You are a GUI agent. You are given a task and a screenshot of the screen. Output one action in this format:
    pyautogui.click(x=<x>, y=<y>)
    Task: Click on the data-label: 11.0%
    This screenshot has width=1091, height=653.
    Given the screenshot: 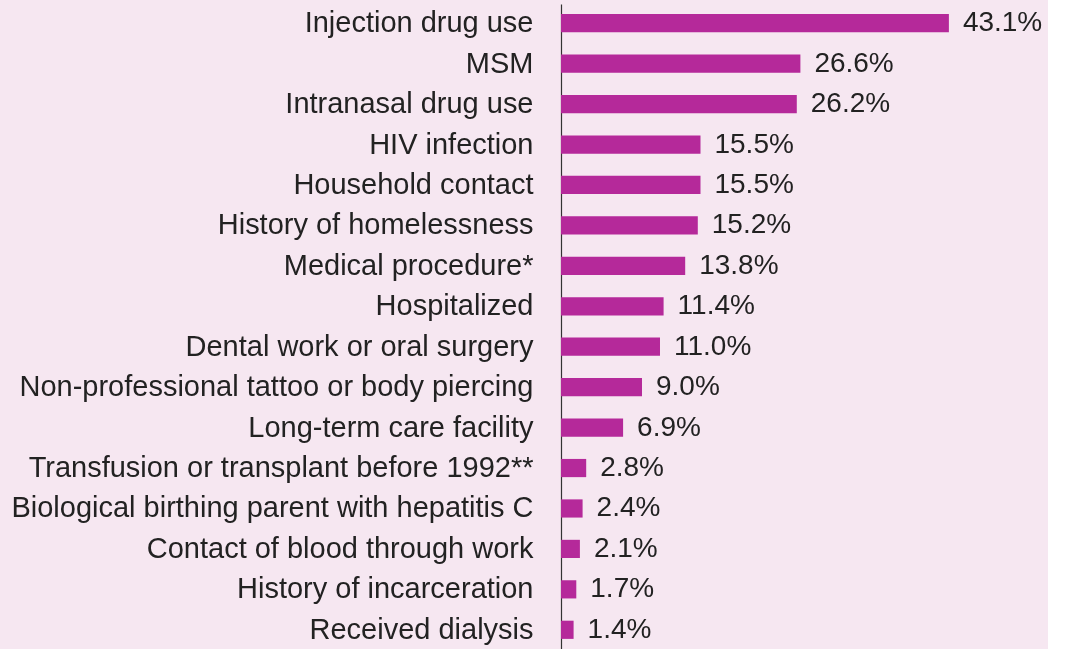 What is the action you would take?
    pyautogui.click(x=712, y=345)
    